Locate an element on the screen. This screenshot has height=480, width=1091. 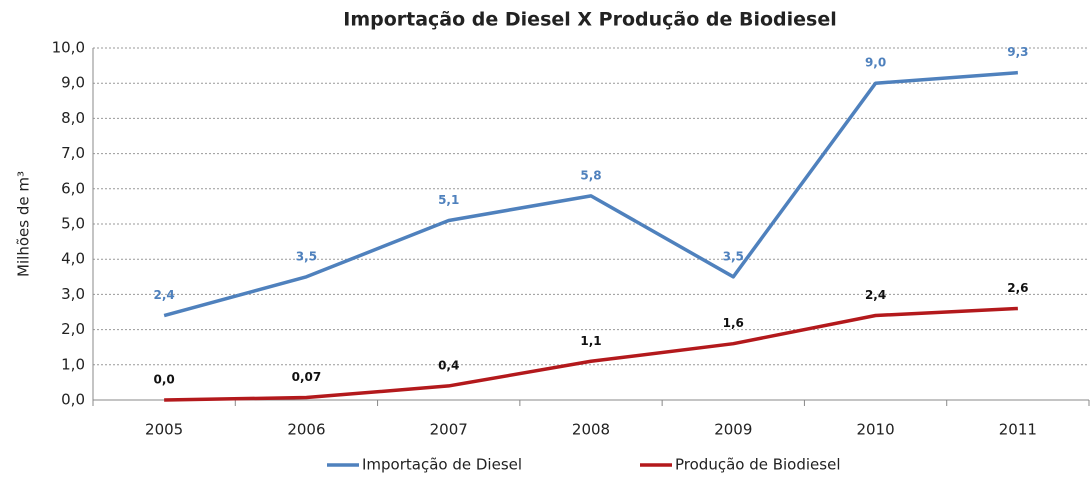
data-label: 1,6 is located at coordinates (733, 323).